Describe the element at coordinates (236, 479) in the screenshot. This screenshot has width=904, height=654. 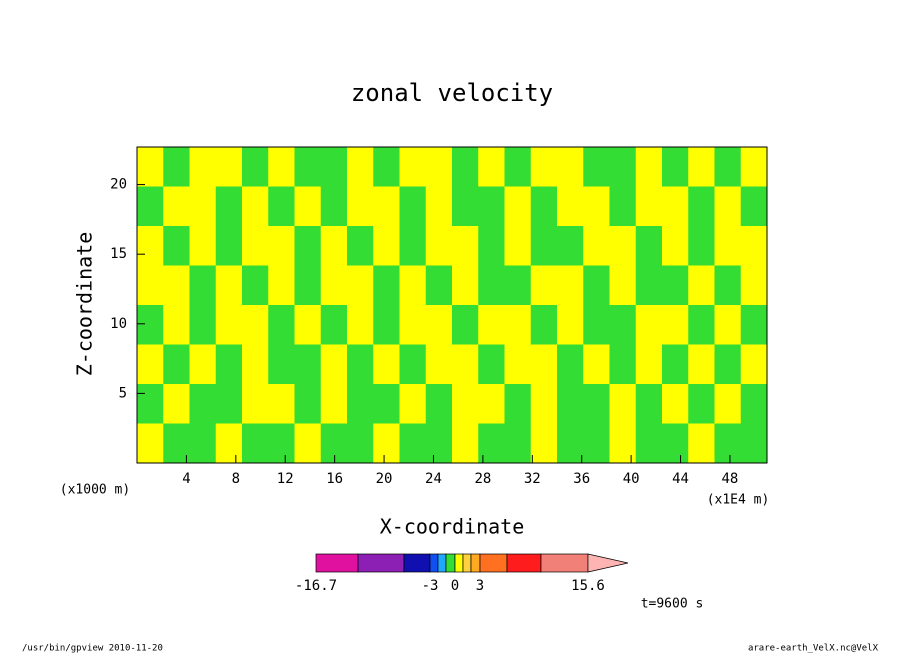
I see `x-tick-label: 8` at that location.